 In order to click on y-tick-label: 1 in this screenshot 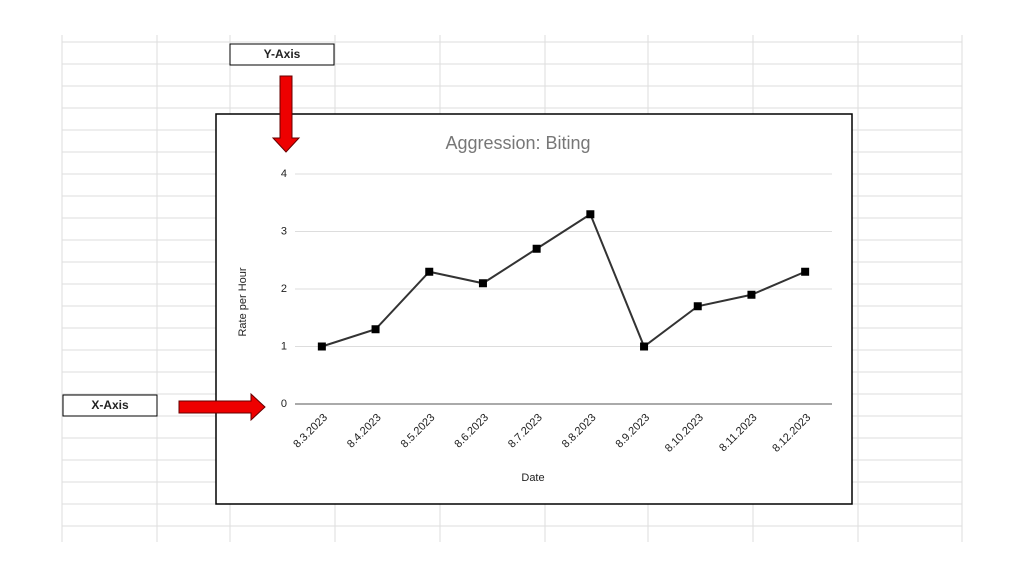, I will do `click(284, 346)`.